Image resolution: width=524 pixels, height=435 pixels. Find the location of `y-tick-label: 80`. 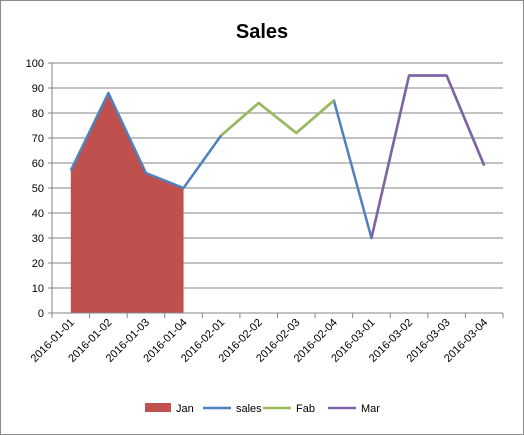

y-tick-label: 80 is located at coordinates (38, 114).